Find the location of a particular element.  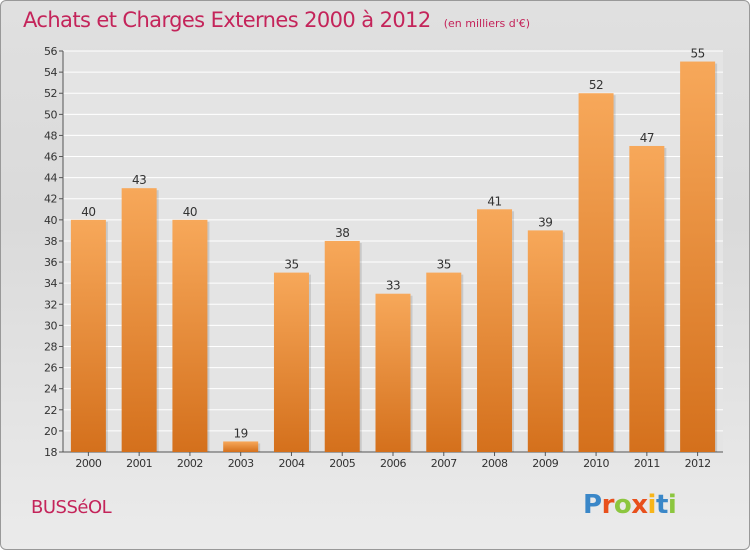

x-tick-label: 2000 is located at coordinates (88, 463).